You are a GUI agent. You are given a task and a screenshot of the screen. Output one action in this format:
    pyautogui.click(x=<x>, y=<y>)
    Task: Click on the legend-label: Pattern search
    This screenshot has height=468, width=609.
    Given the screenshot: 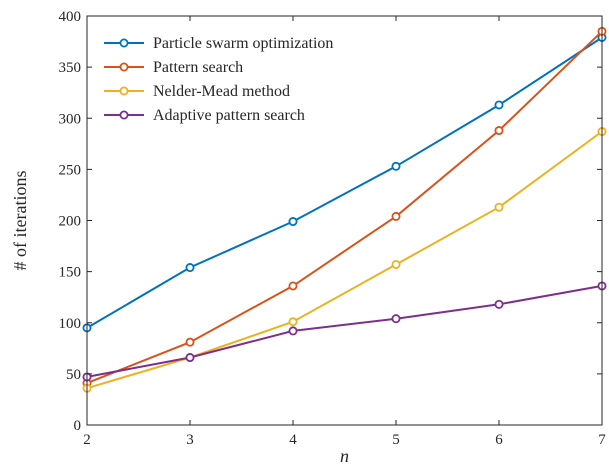 What is the action you would take?
    pyautogui.click(x=198, y=67)
    